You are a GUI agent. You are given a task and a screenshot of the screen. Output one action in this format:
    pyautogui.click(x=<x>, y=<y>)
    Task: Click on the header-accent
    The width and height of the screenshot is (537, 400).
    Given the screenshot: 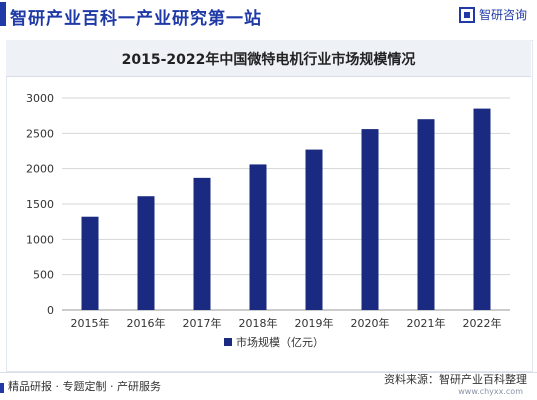 What is the action you would take?
    pyautogui.click(x=3, y=14)
    